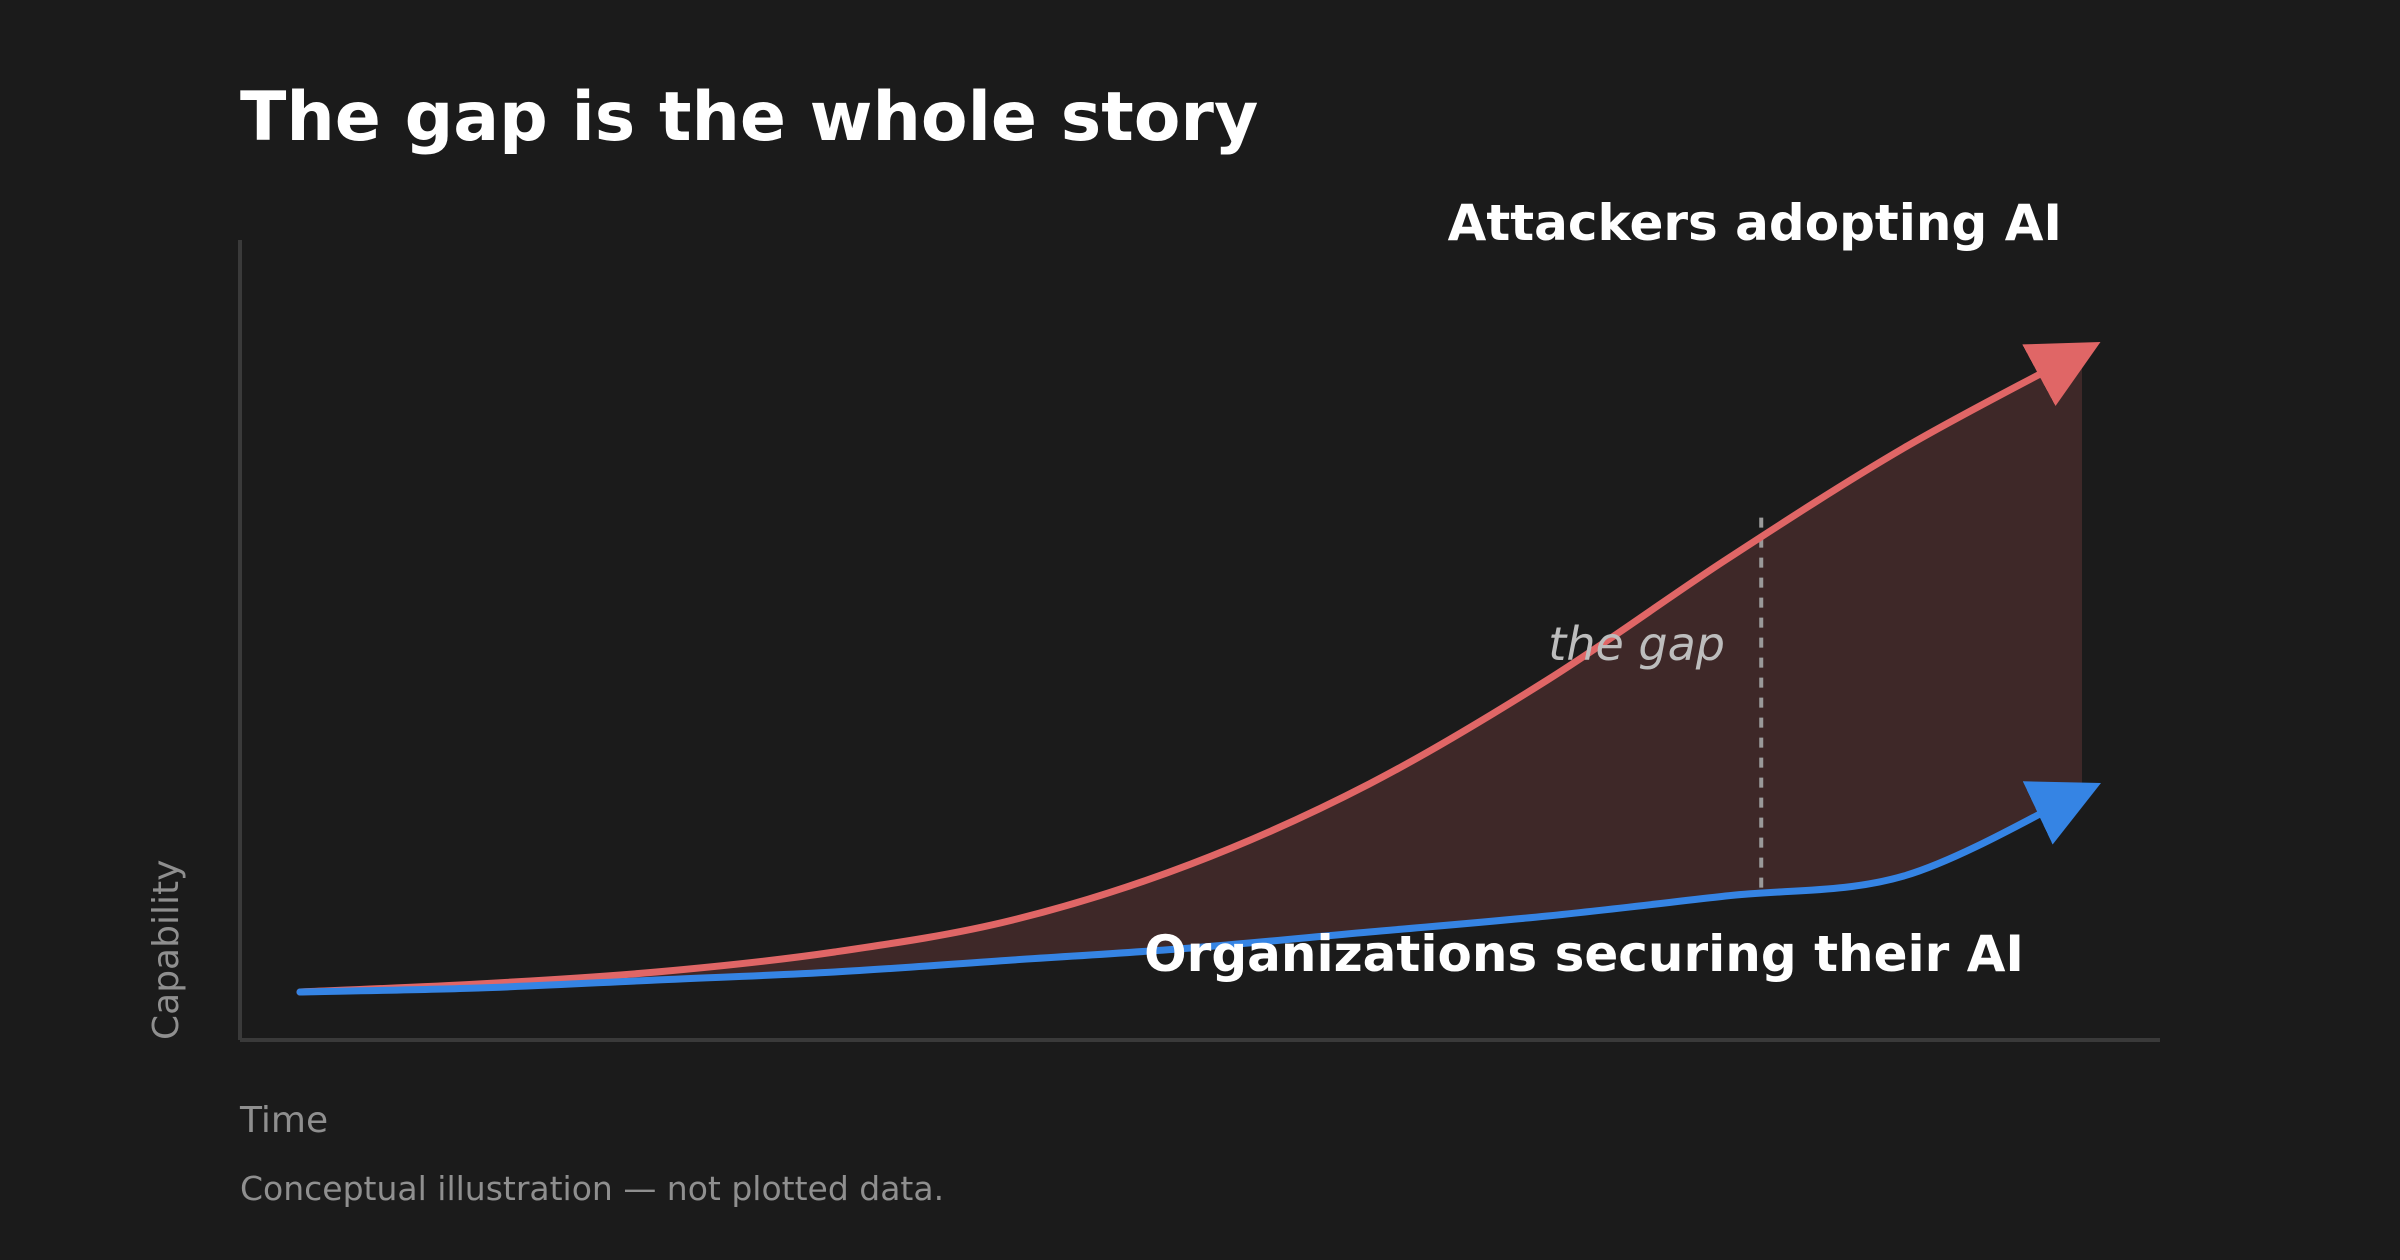 The image size is (2400, 1260). What do you see at coordinates (1636, 644) in the screenshot?
I see `gap-annotation: the gap` at bounding box center [1636, 644].